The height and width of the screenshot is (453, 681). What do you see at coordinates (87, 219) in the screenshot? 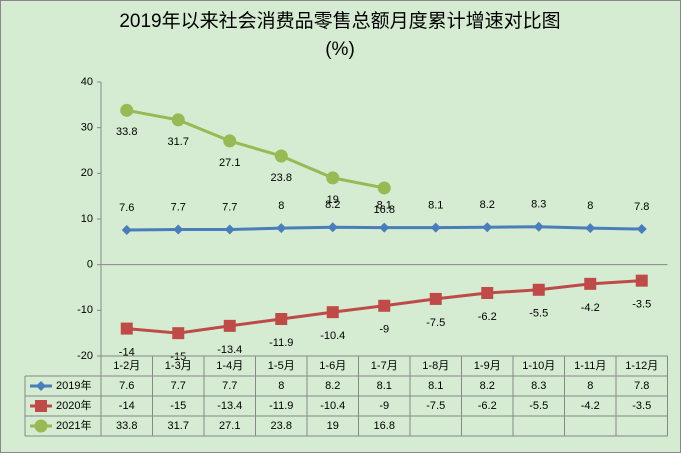
I see `y-tick-label: 10` at bounding box center [87, 219].